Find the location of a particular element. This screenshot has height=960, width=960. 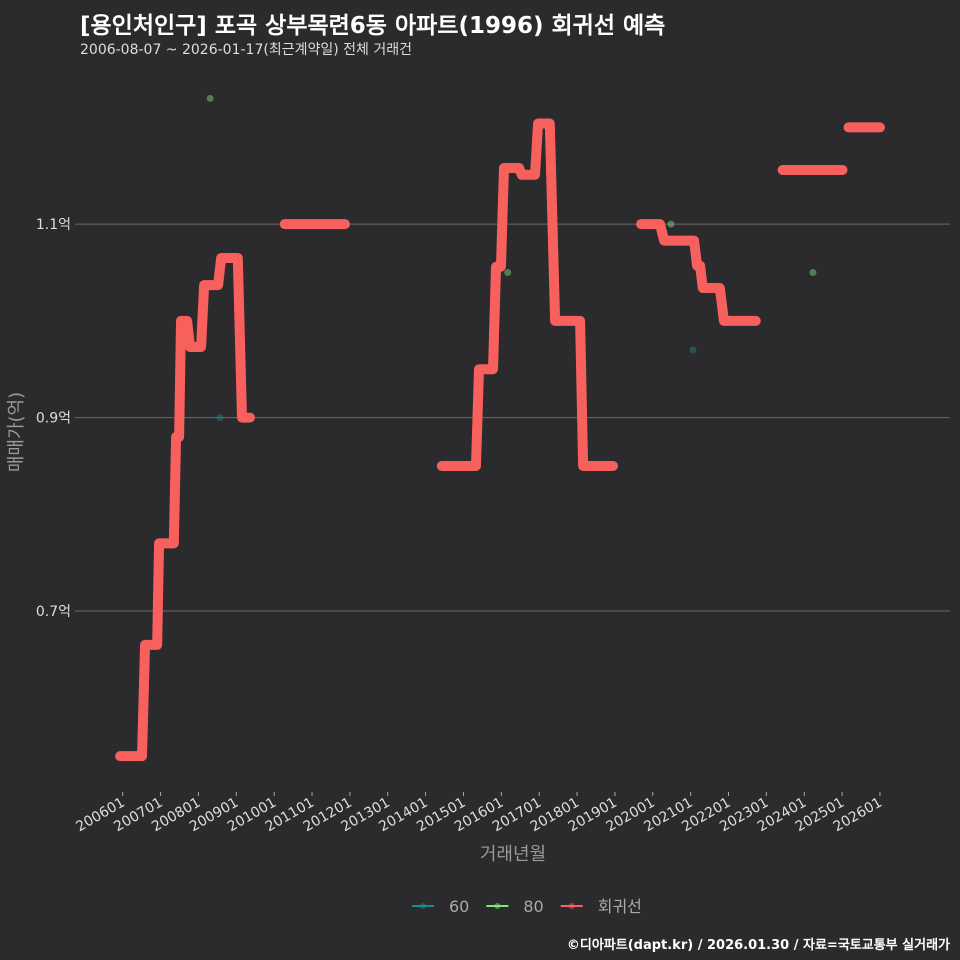

chart-subtitle: 2006-08-07 ~ 2026-01-17(최근계약일) 전체 거래건 is located at coordinates (246, 50).